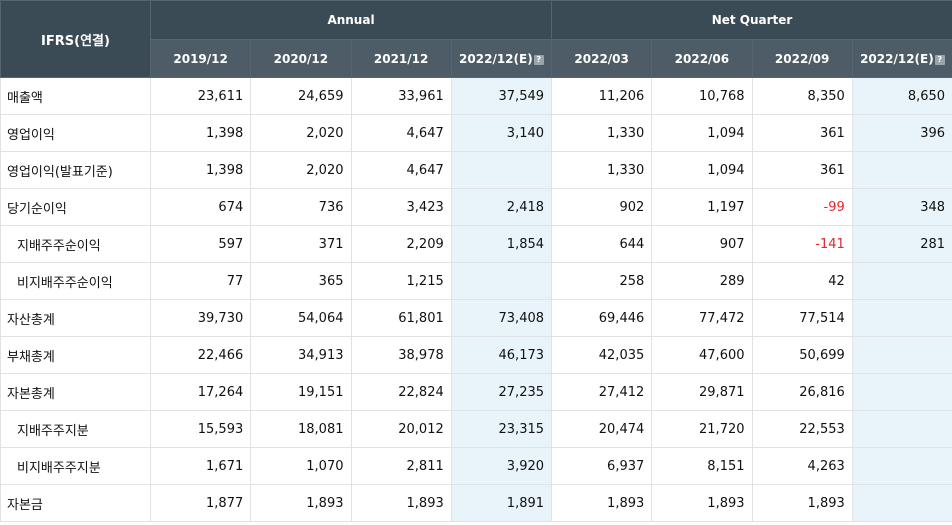  Describe the element at coordinates (401, 96) in the screenshot. I see `value-cell: 33,961` at that location.